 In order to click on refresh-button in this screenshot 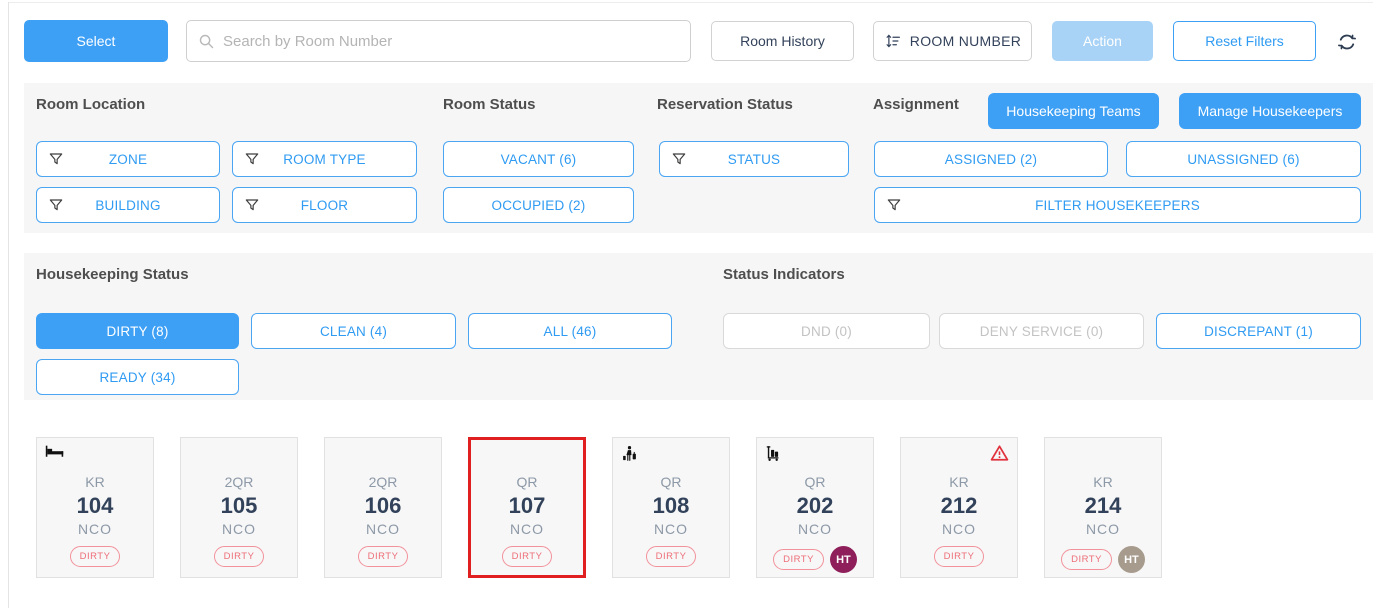, I will do `click(1347, 42)`.